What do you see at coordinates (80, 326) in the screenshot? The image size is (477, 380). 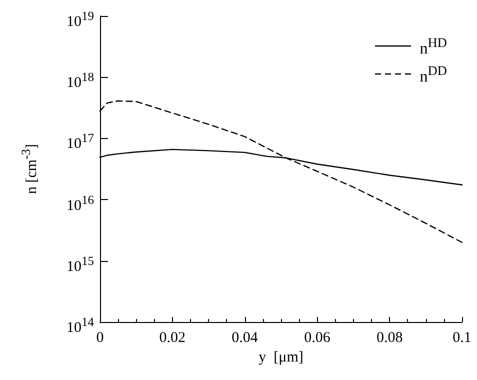 I see `y-tick-label: 10$^{14}$` at bounding box center [80, 326].